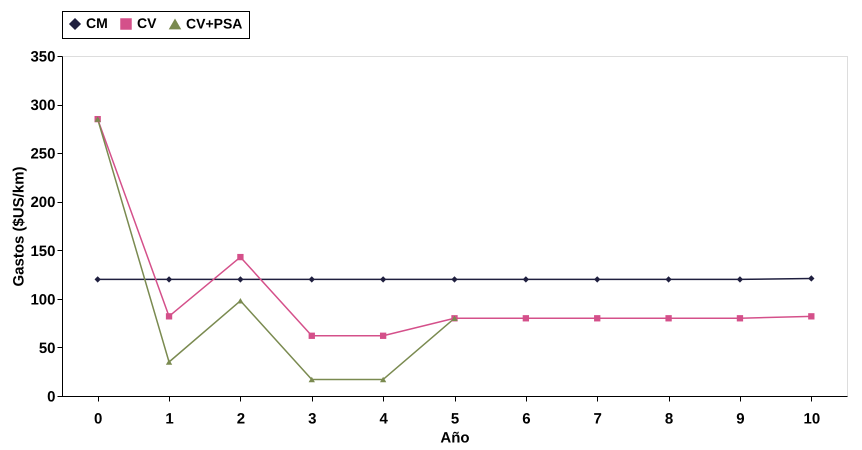  I want to click on x-tick-label: 0, so click(98, 419).